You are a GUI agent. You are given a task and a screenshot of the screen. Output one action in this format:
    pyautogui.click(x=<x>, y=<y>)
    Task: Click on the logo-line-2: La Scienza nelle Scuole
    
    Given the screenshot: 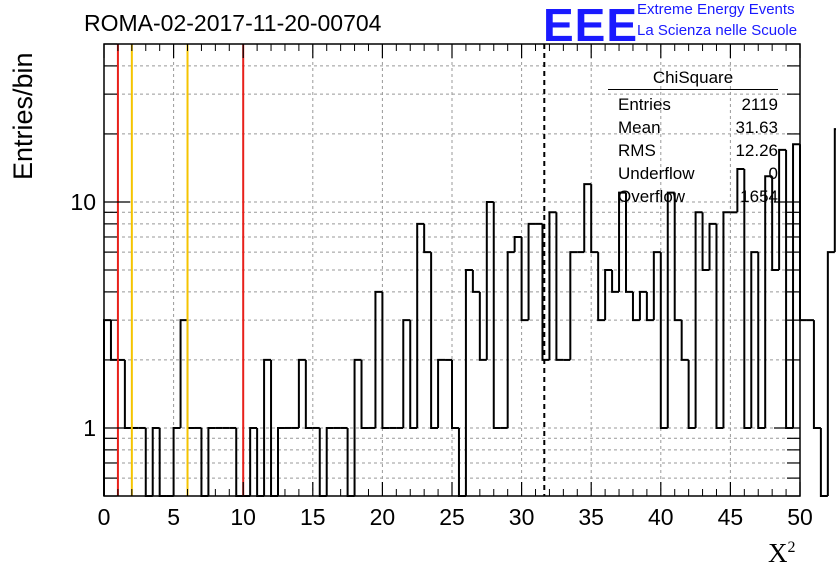 What is the action you would take?
    pyautogui.click(x=717, y=30)
    